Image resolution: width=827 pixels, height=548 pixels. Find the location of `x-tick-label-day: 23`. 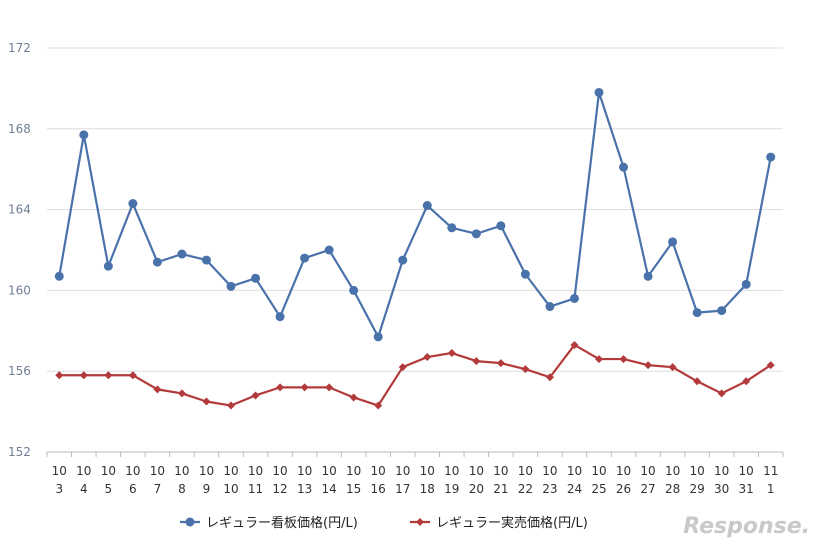

x-tick-label-day: 23 is located at coordinates (549, 489).